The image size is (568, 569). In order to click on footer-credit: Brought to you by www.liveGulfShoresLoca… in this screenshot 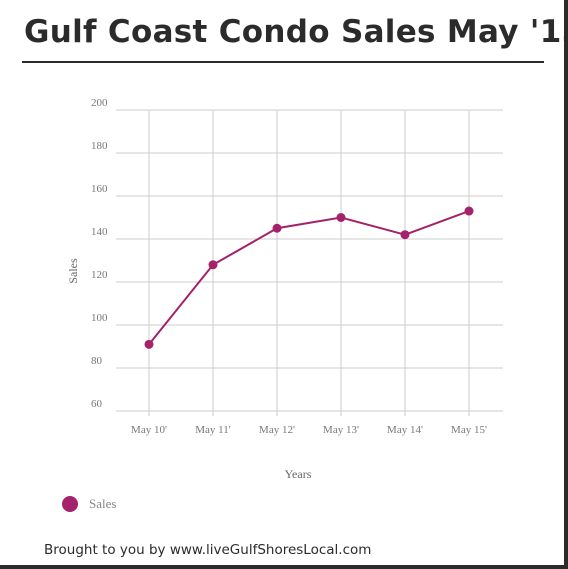, I will do `click(208, 550)`.